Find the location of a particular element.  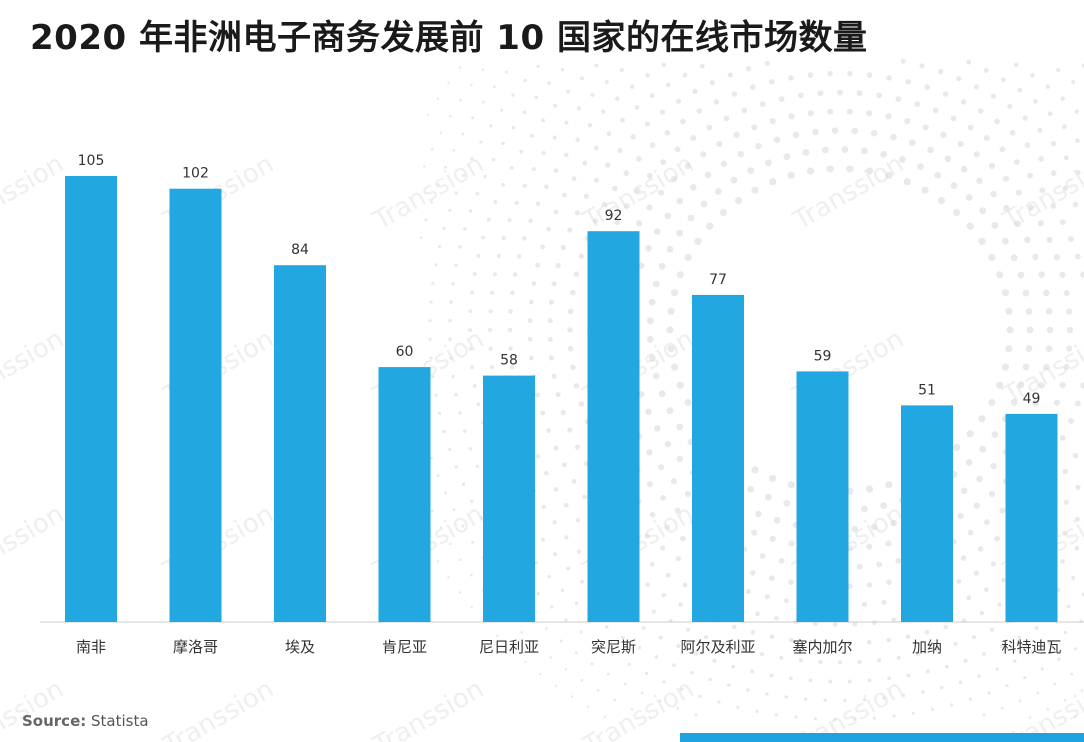

x-tick-label-1: 摩洛哥 is located at coordinates (195, 647).